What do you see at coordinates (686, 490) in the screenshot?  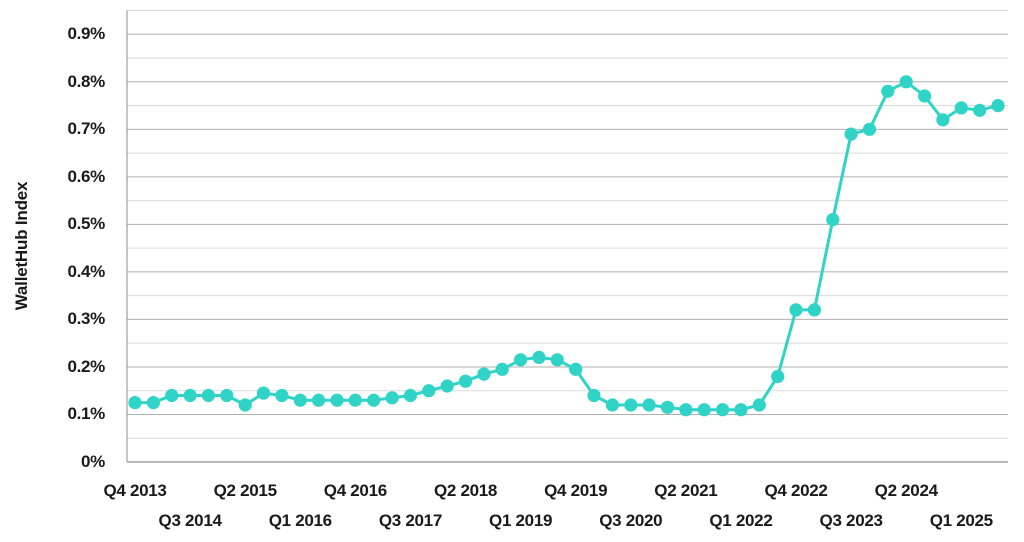 I see `x-tick-label: Q2 2021` at bounding box center [686, 490].